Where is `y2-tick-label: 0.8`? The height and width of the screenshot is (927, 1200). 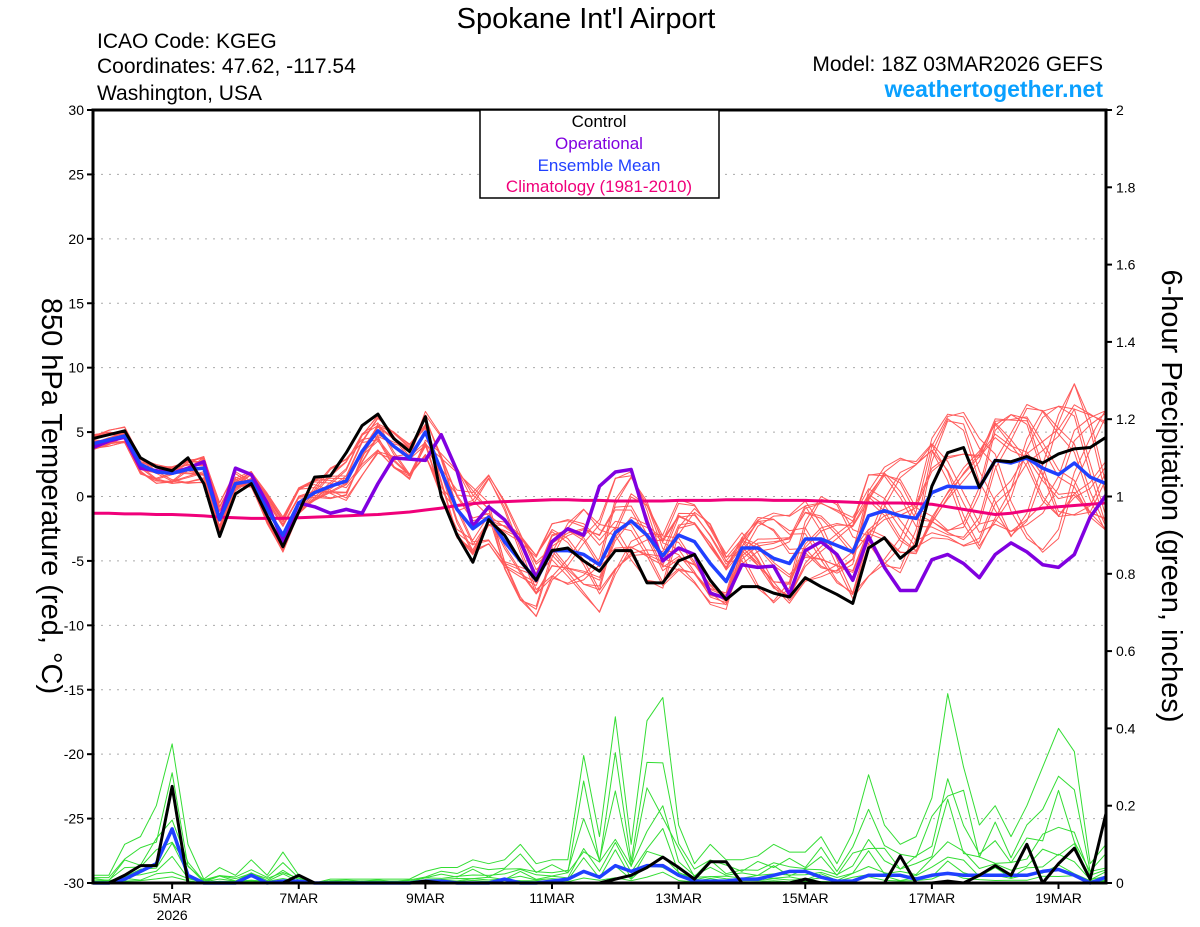 y2-tick-label: 0.8 is located at coordinates (1126, 574).